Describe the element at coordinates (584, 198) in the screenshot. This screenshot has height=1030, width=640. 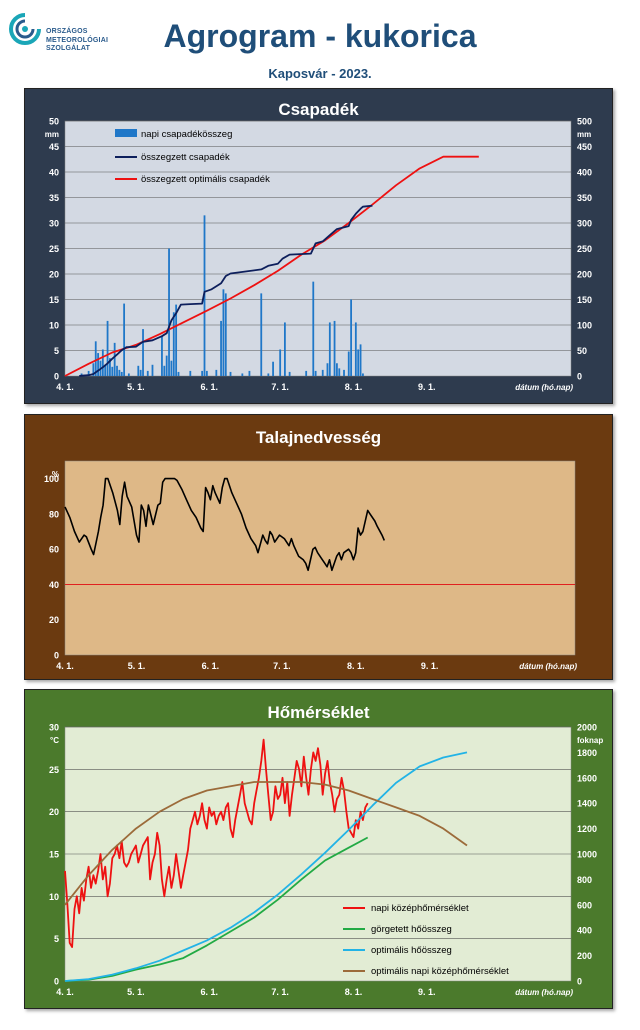
I see `y2-tick-label: 350` at that location.